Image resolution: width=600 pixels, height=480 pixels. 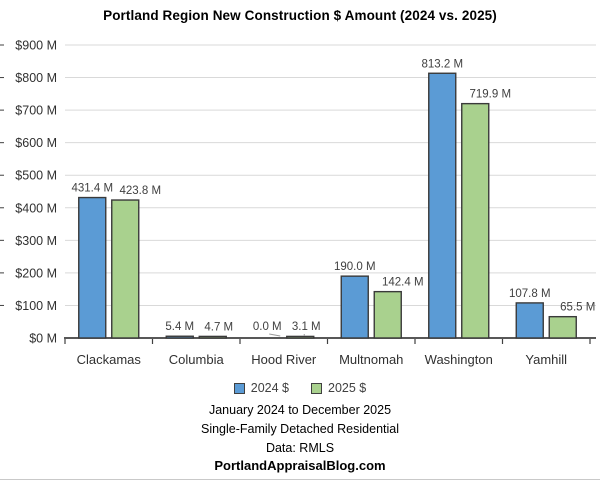 I want to click on data-label: 190.0 M, so click(x=355, y=267).